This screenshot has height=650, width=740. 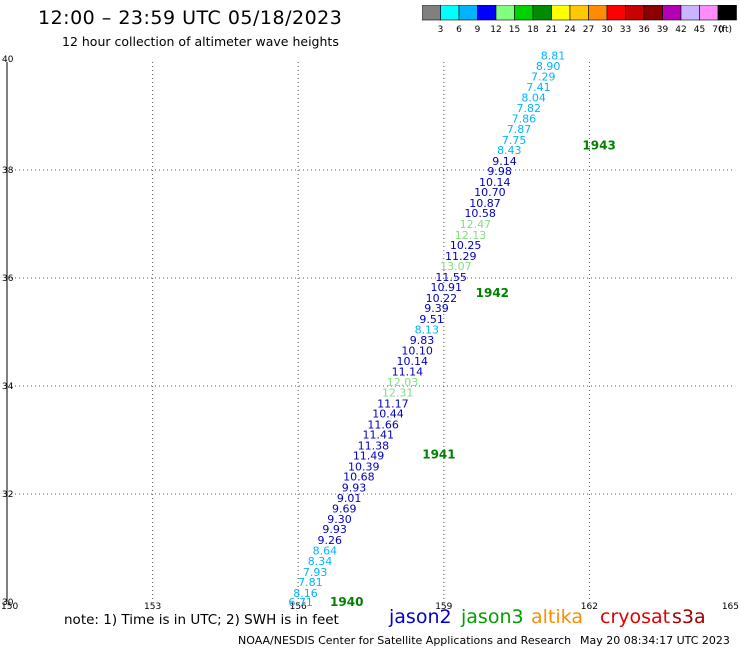 I want to click on y-tick-label: 40, so click(x=8, y=60).